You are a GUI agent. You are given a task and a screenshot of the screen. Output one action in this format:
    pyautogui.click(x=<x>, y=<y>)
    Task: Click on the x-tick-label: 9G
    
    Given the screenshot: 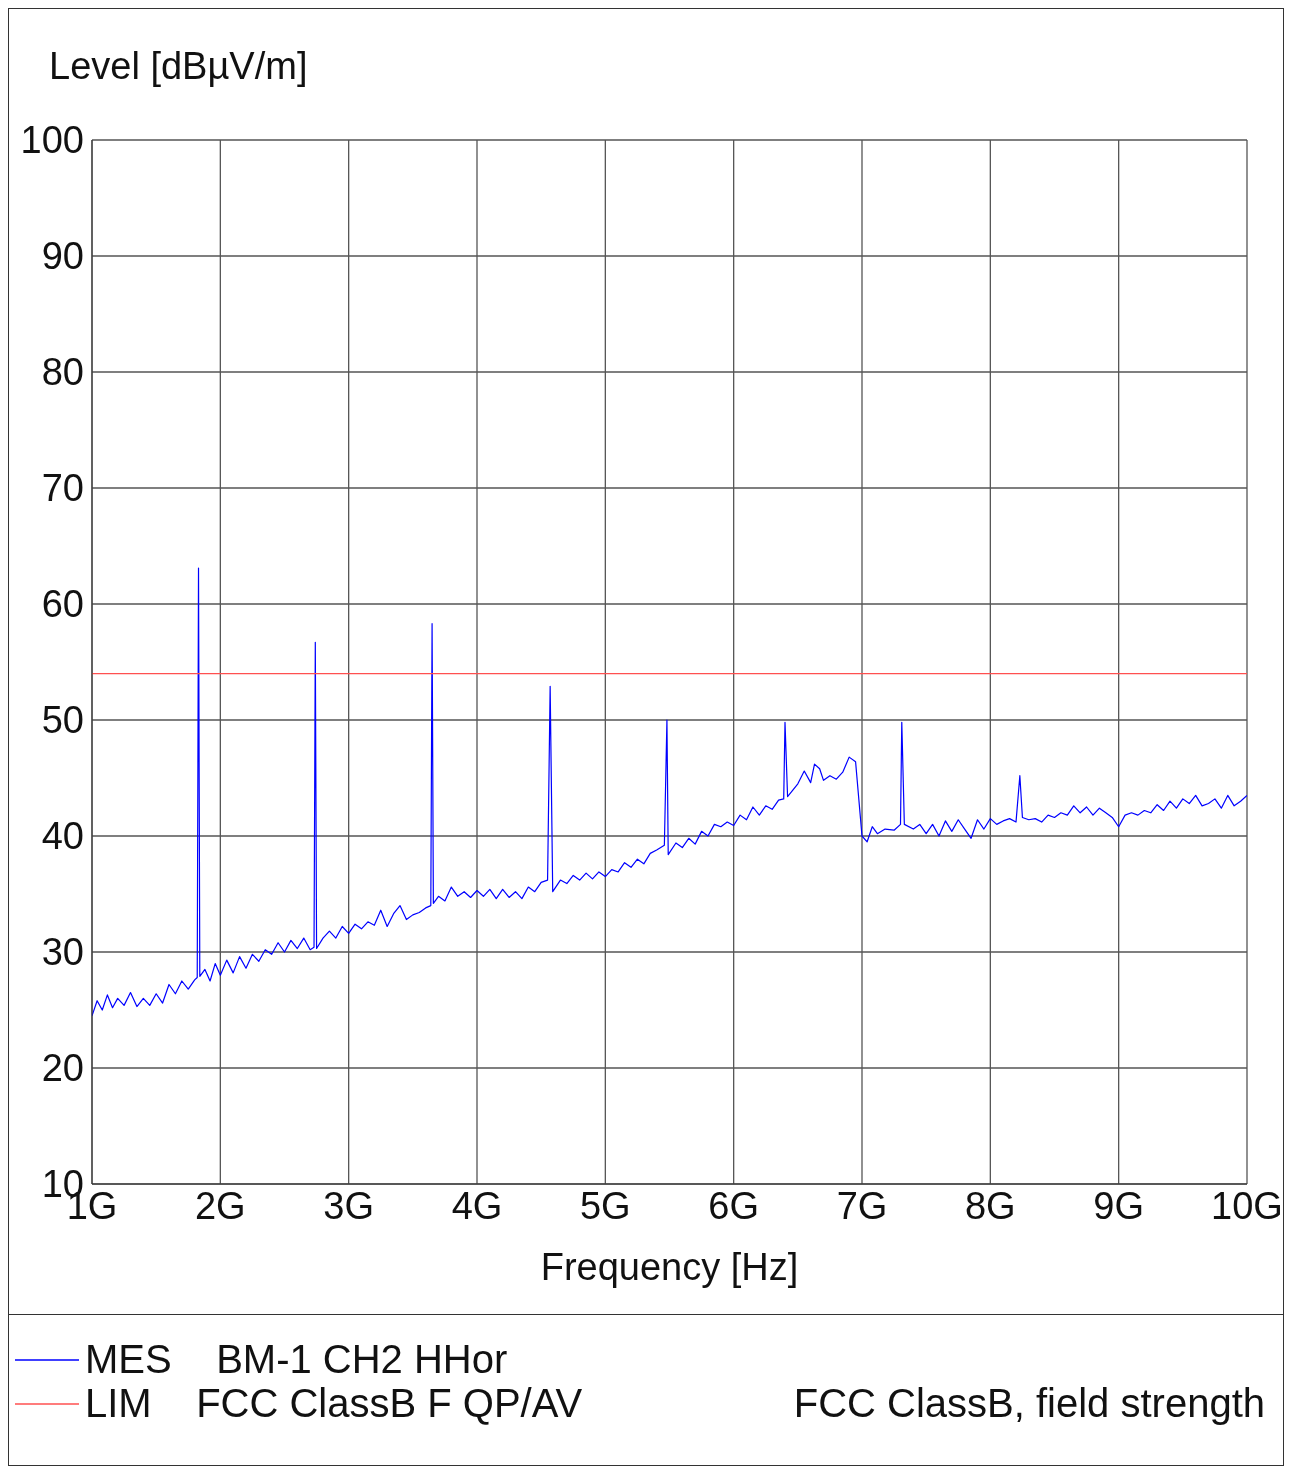 What is the action you would take?
    pyautogui.click(x=1119, y=1205)
    